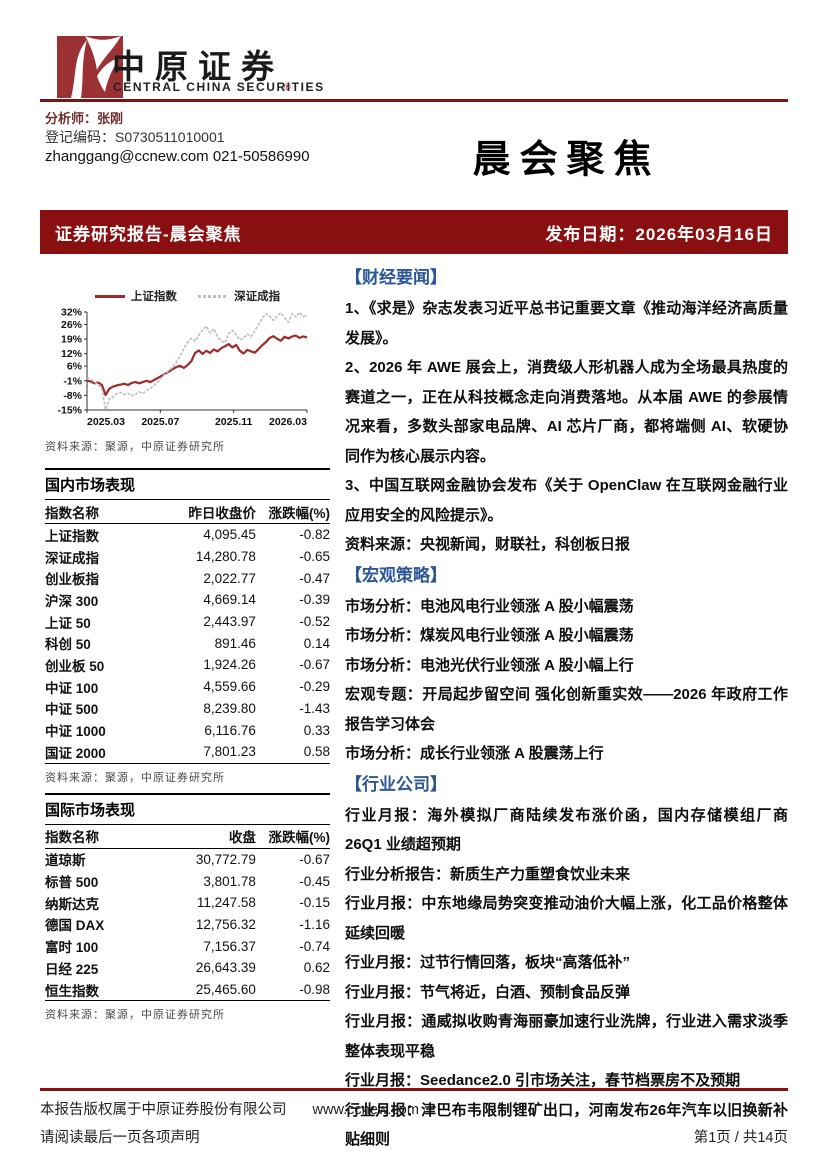 Image resolution: width=826 pixels, height=1169 pixels. What do you see at coordinates (135, 137) in the screenshot?
I see `analyst-reg-code: 登记编码：S0730511010001` at bounding box center [135, 137].